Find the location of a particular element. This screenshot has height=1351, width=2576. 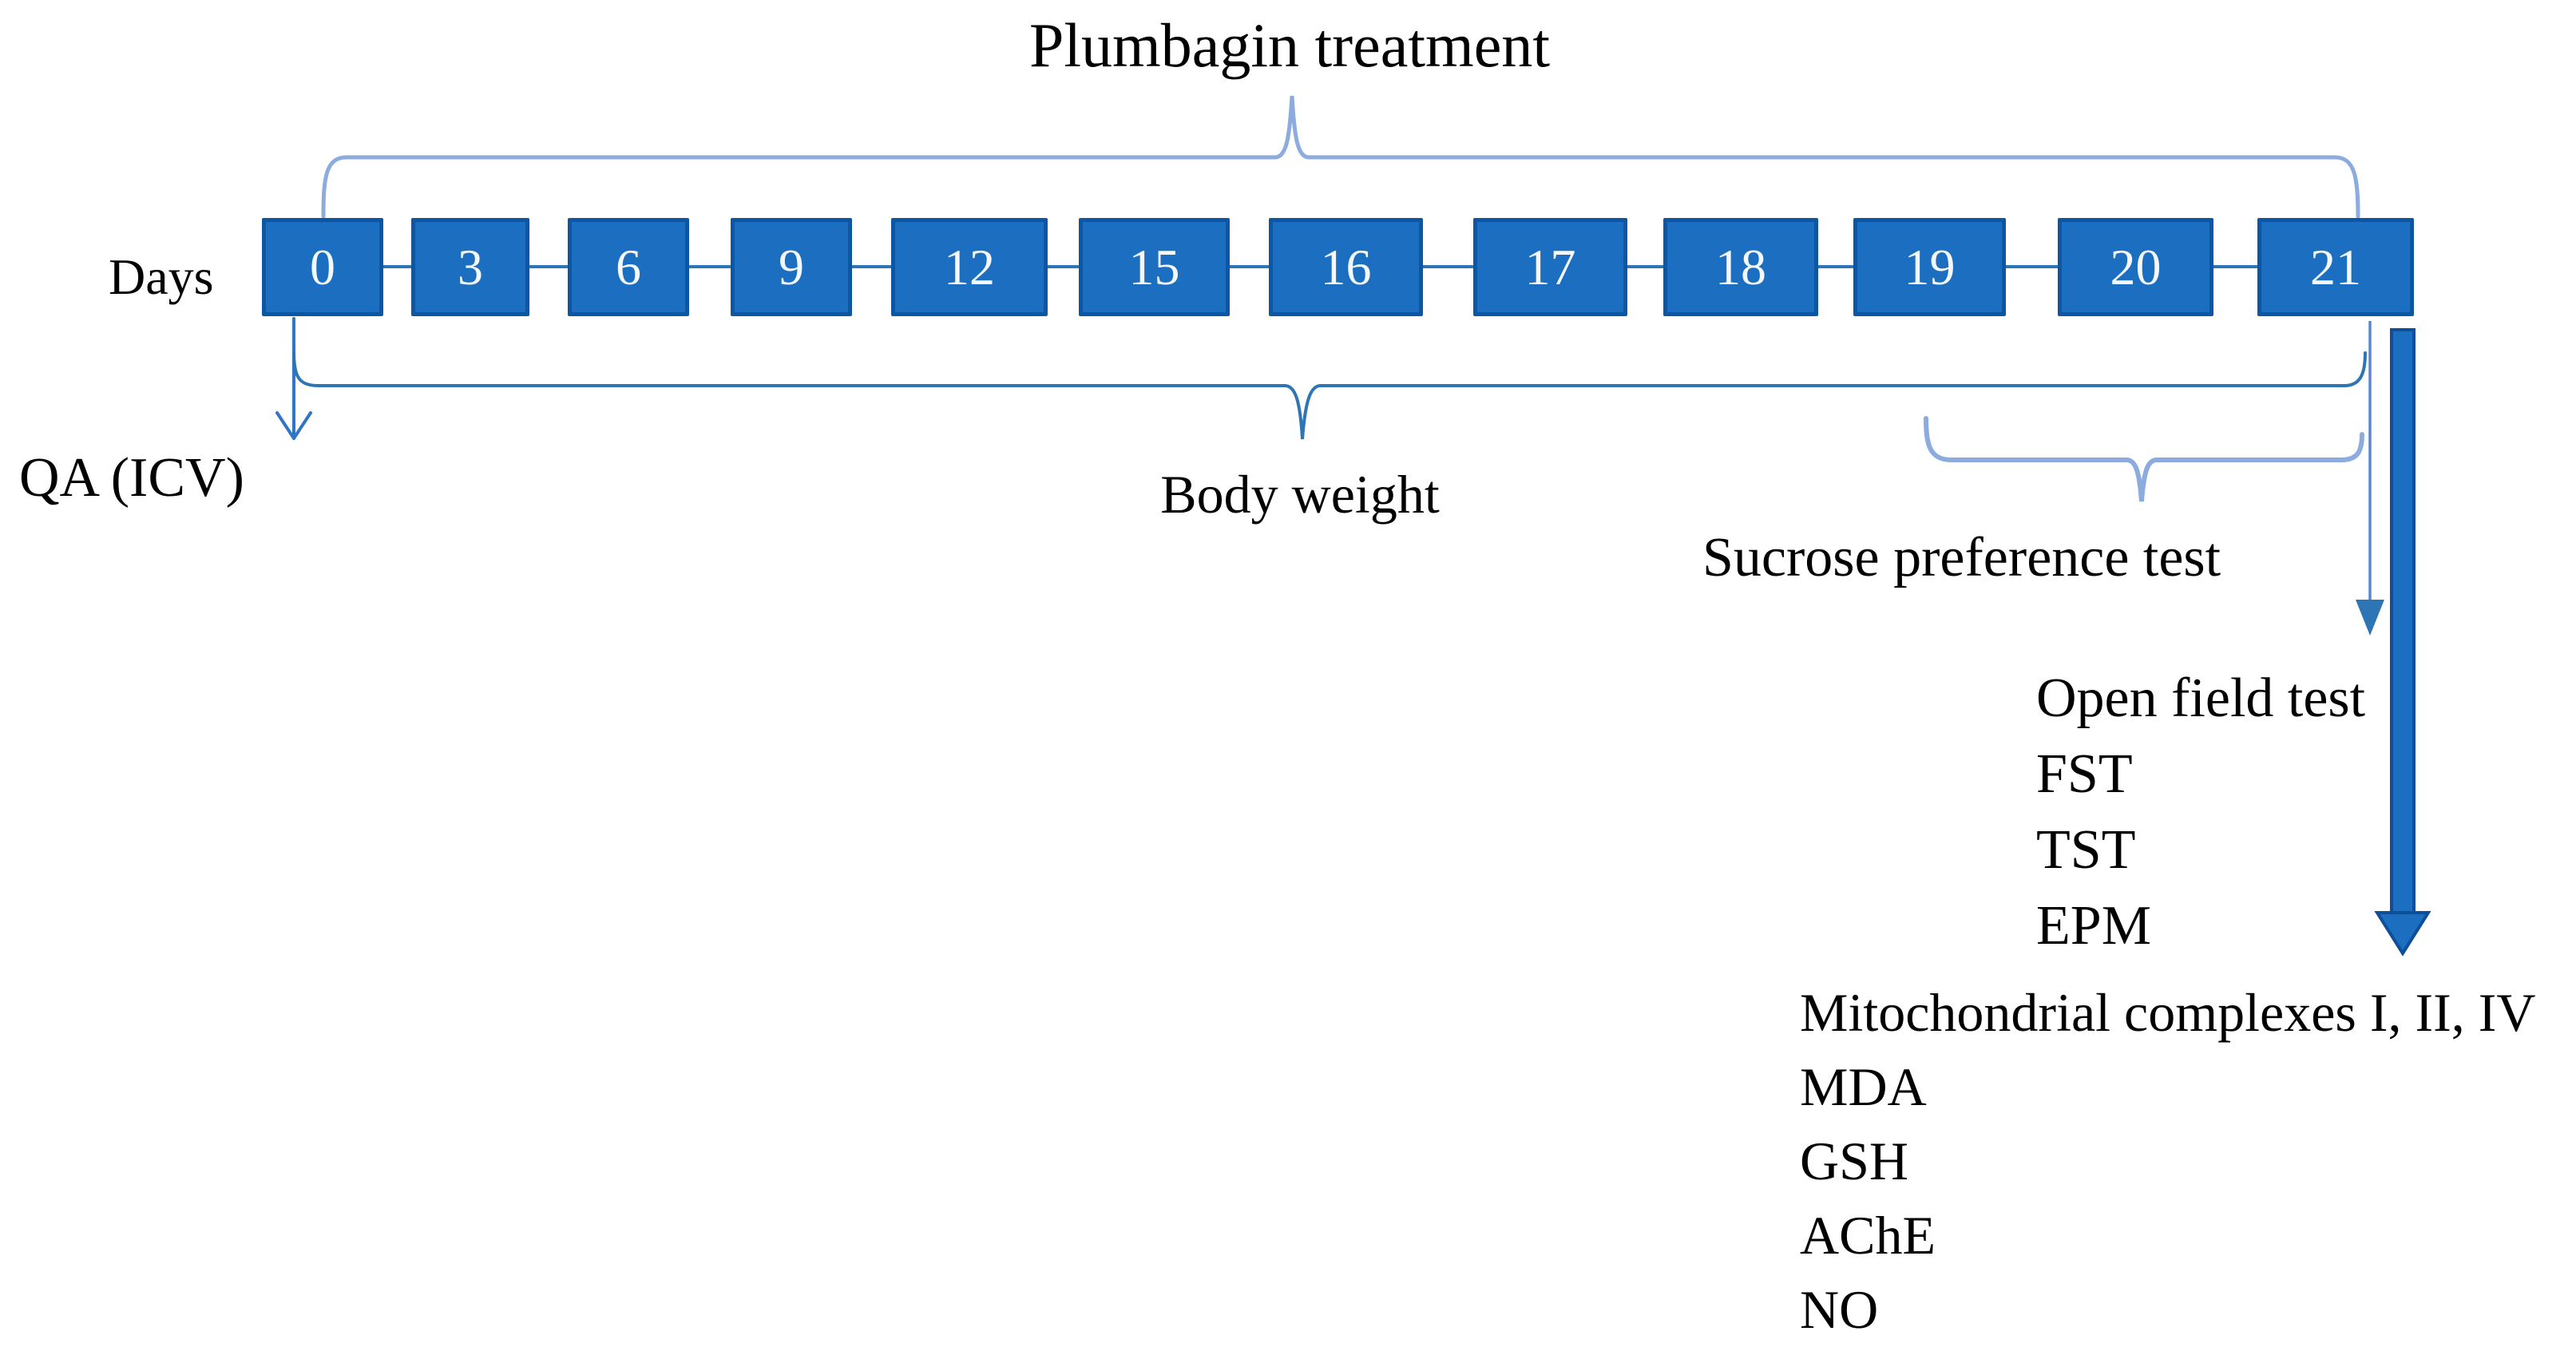

terminal-assay-item: NO is located at coordinates (1840, 1309).